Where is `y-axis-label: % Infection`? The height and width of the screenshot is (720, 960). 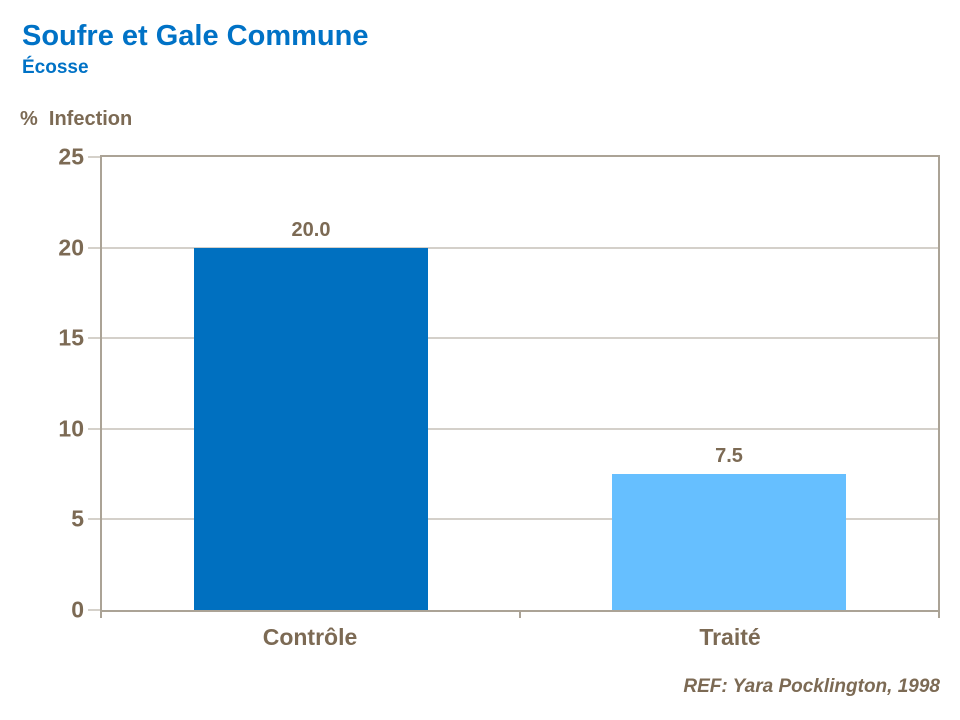 y-axis-label: % Infection is located at coordinates (76, 119).